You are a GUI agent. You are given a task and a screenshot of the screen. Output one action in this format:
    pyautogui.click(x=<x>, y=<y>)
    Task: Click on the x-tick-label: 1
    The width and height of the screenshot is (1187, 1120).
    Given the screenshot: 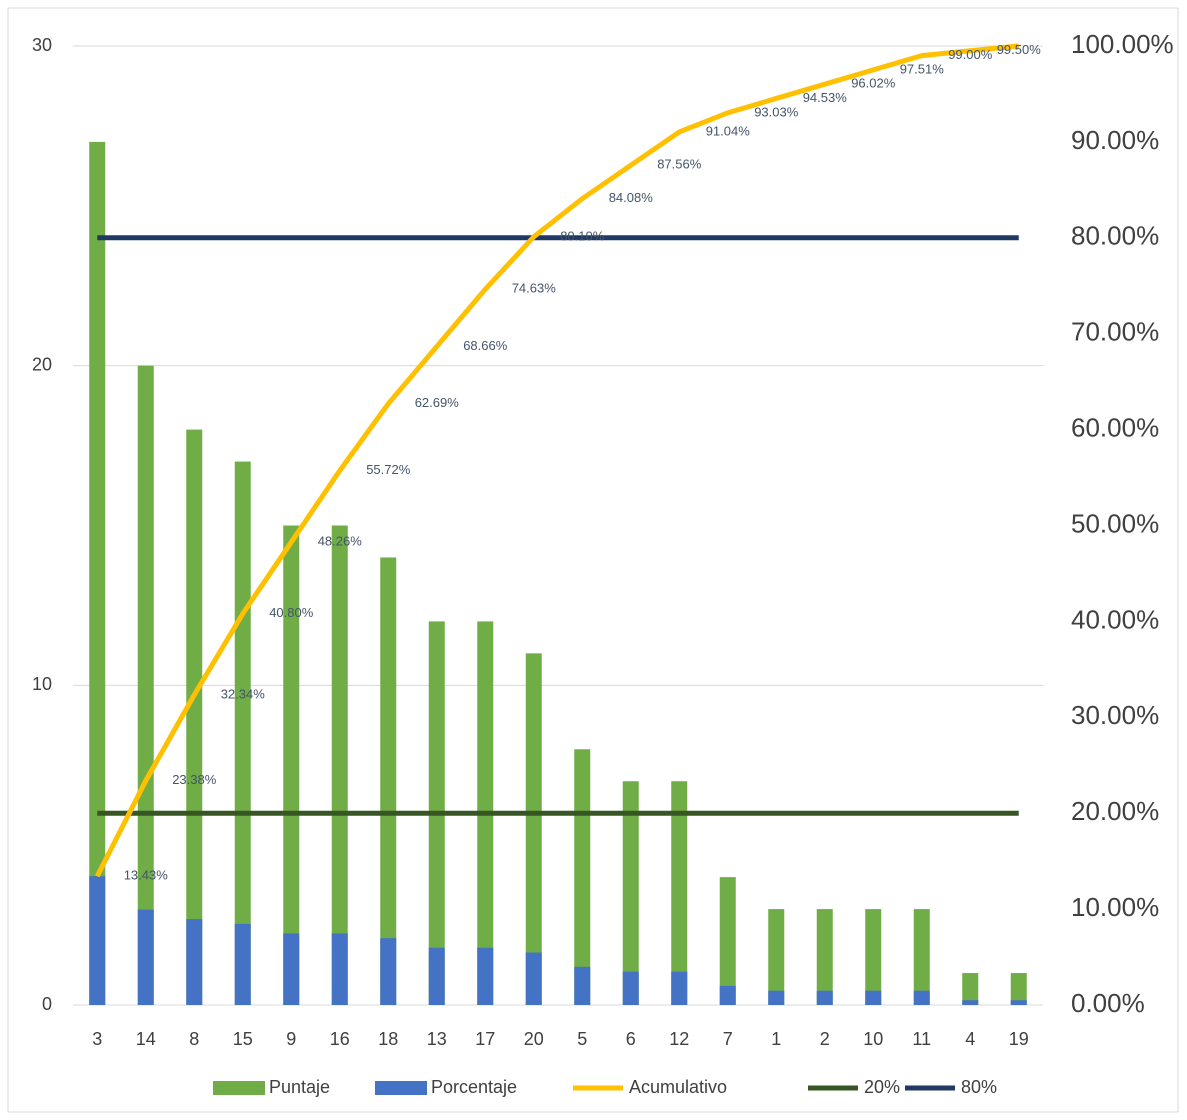 What is the action you would take?
    pyautogui.click(x=776, y=1039)
    